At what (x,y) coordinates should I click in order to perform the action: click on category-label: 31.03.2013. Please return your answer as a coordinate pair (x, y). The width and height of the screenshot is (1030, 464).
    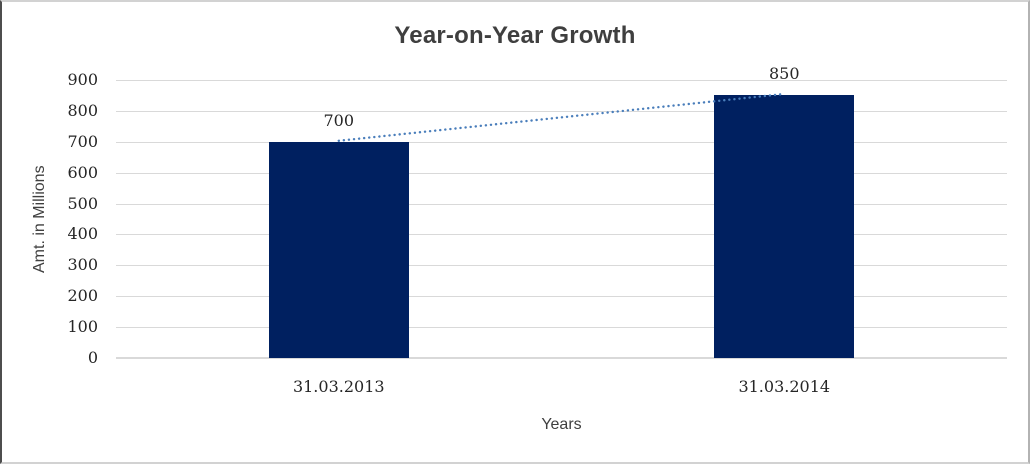
    Looking at the image, I should click on (338, 386).